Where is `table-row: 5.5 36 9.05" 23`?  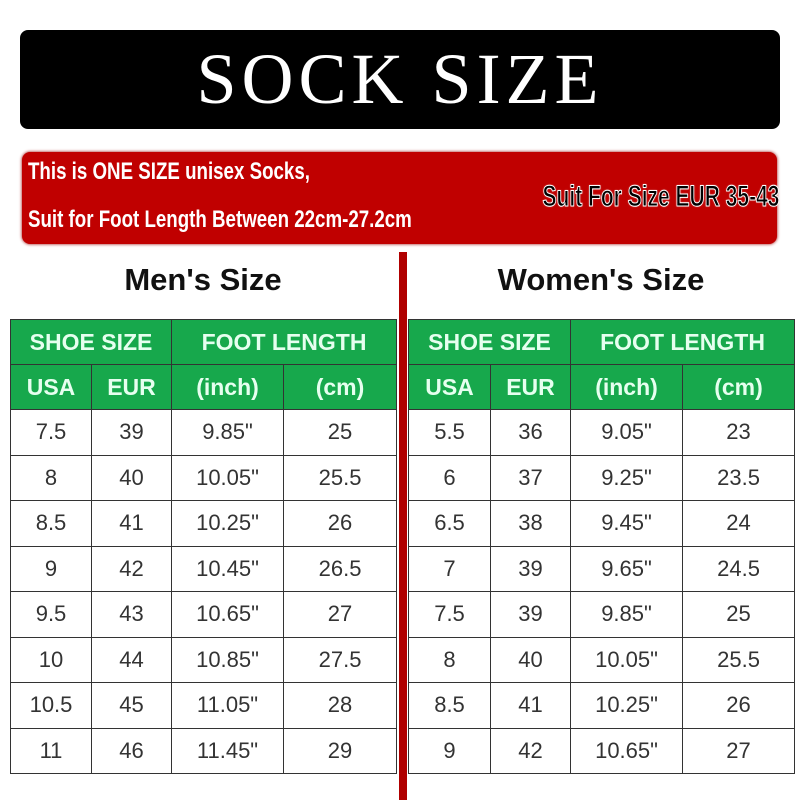
table-row: 5.5 36 9.05" 23 is located at coordinates (602, 432).